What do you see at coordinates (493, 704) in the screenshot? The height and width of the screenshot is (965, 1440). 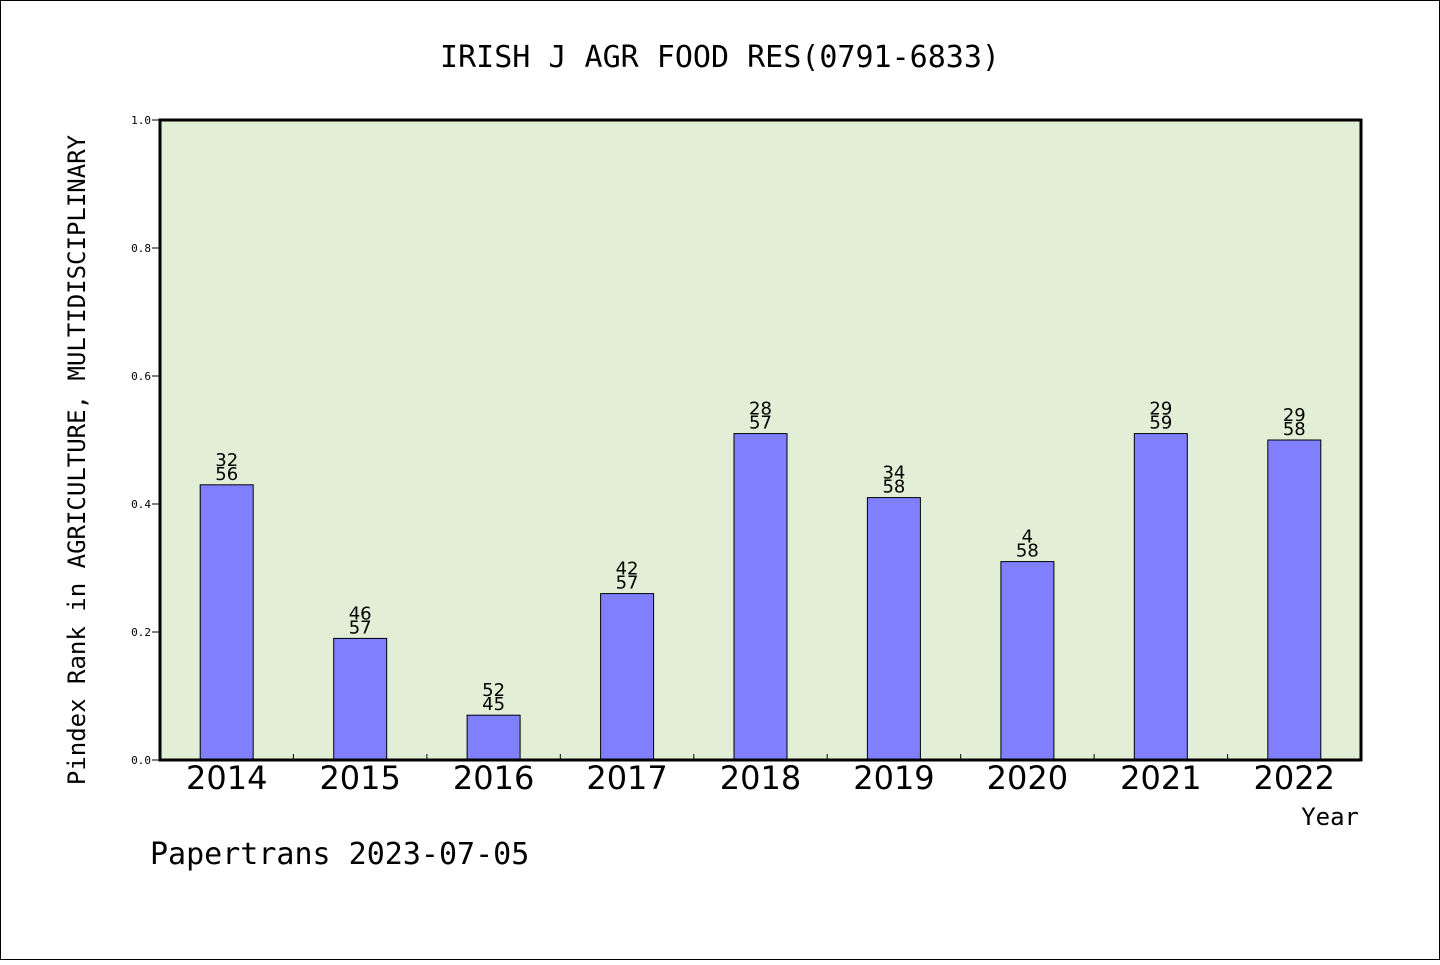 I see `data-label-bottom-2016: 45` at bounding box center [493, 704].